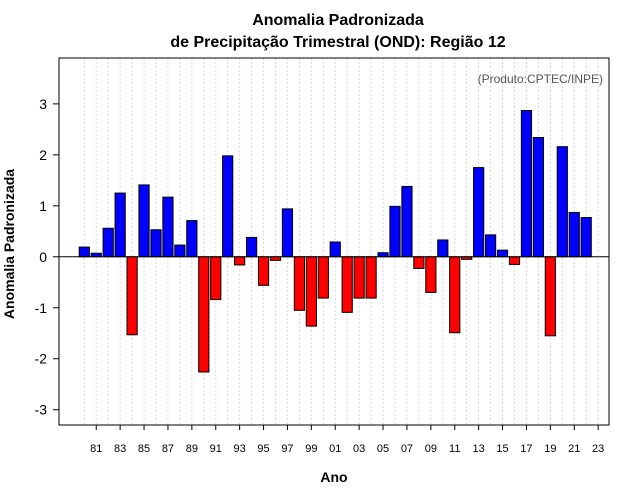 The image size is (640, 500). What do you see at coordinates (454, 449) in the screenshot?
I see `x-tick-label: 11` at bounding box center [454, 449].